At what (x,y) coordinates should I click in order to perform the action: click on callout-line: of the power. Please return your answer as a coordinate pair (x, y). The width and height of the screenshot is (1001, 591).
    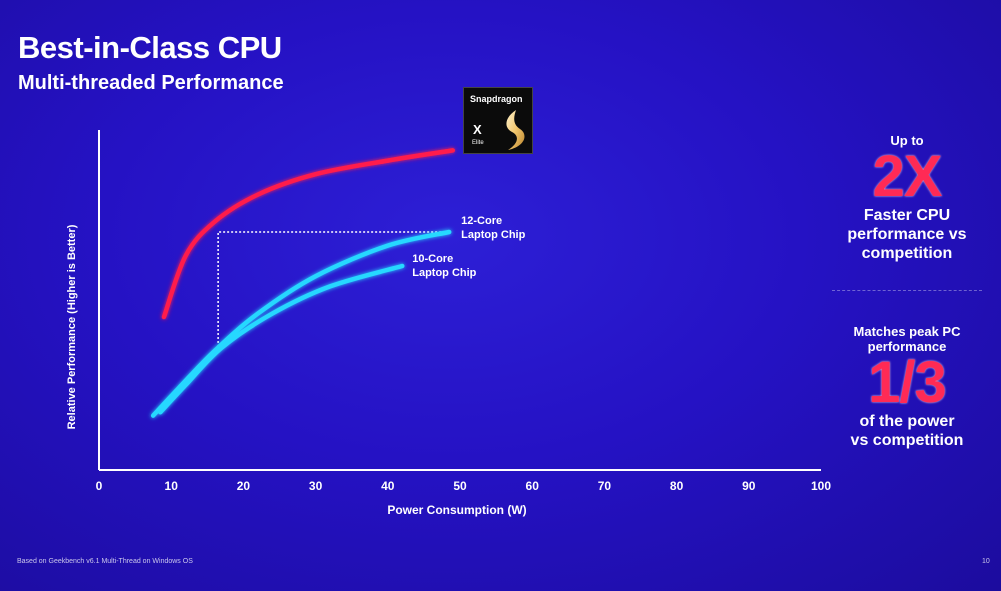
    Looking at the image, I should click on (907, 421).